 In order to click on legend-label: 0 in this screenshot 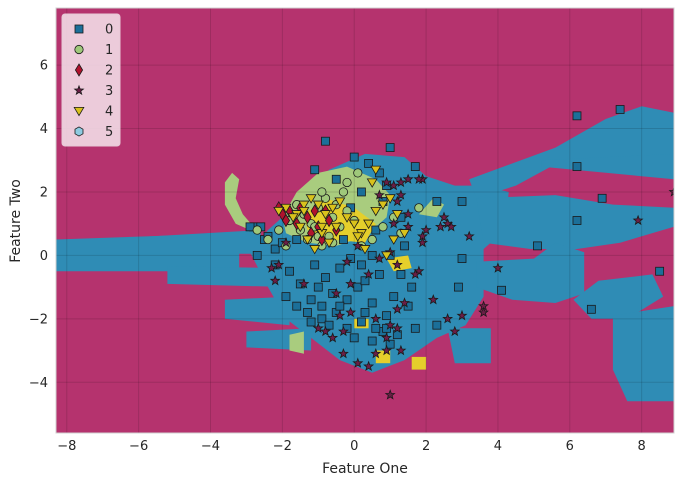, I will do `click(109, 30)`.